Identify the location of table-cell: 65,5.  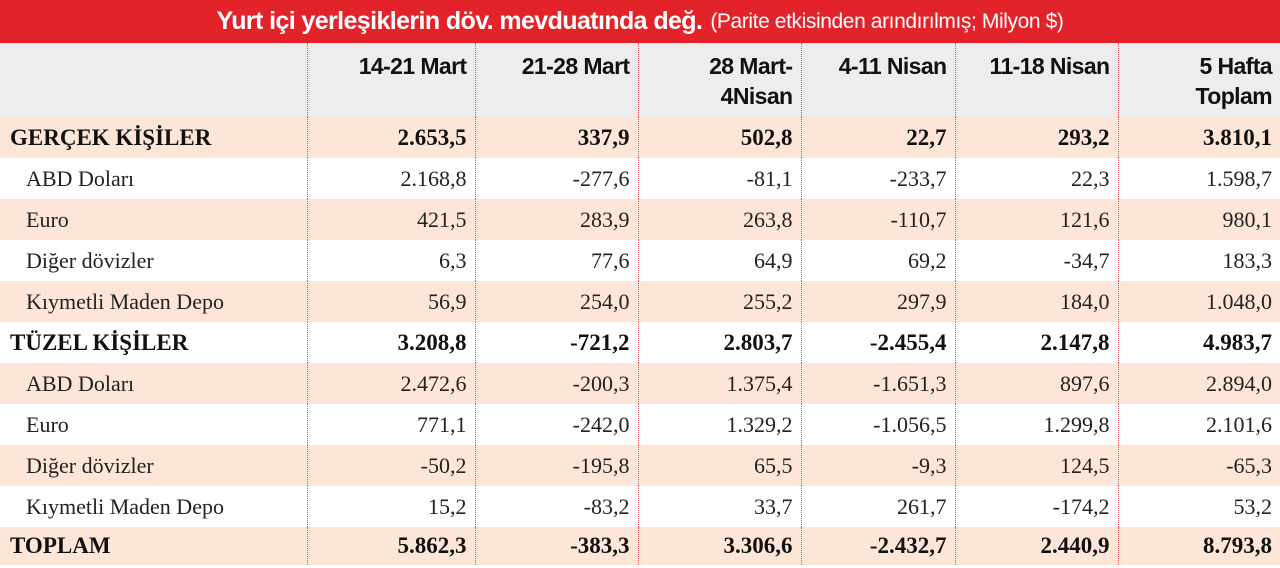
(719, 465).